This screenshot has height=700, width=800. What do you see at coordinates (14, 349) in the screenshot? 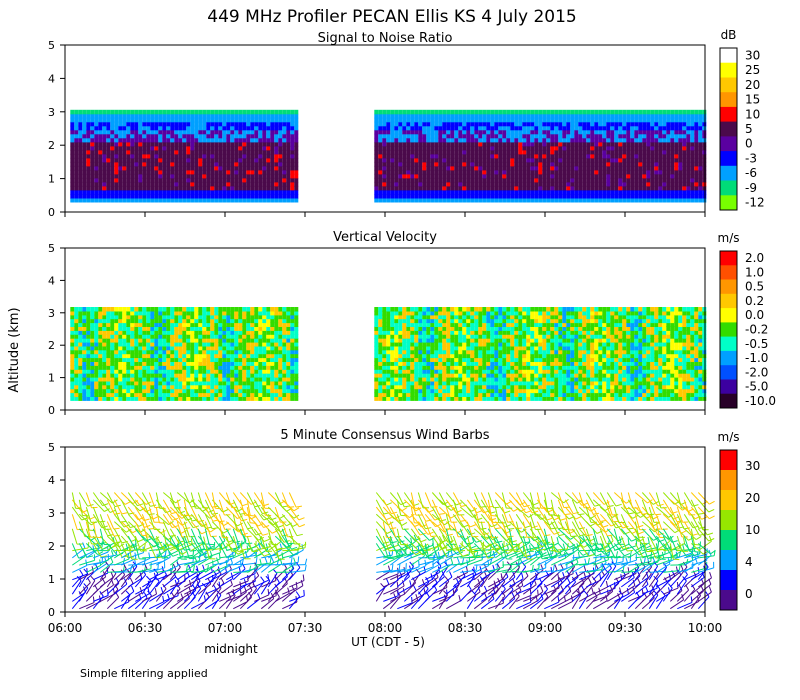
I see `y-axis-label: Altitude (km)` at bounding box center [14, 349].